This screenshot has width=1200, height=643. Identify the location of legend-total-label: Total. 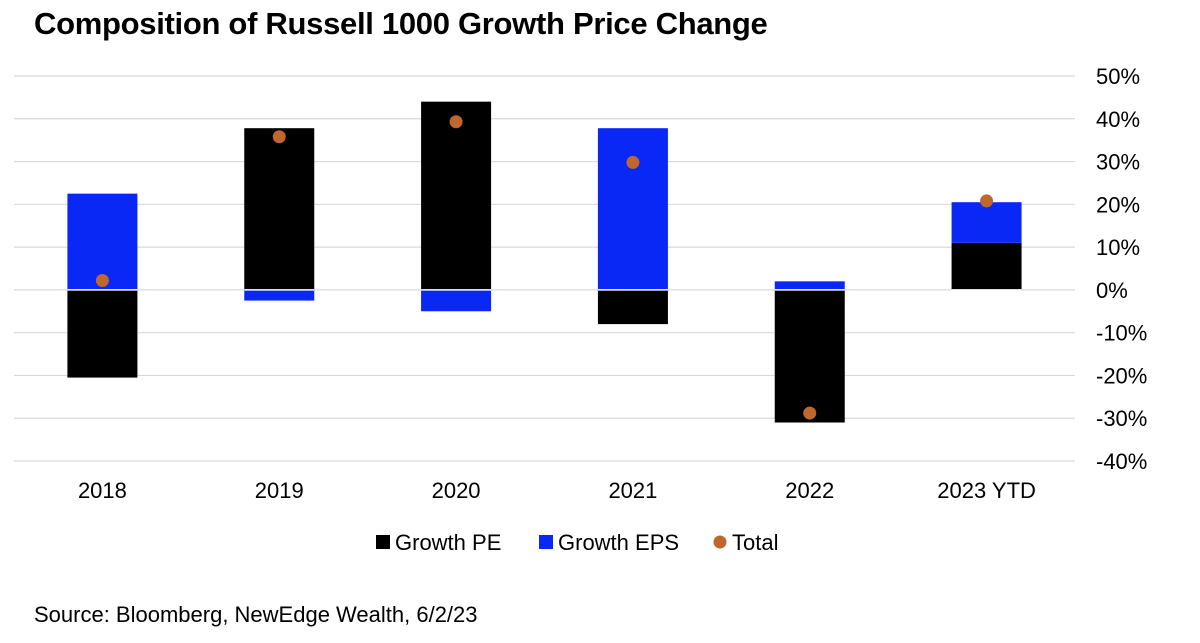
(755, 542).